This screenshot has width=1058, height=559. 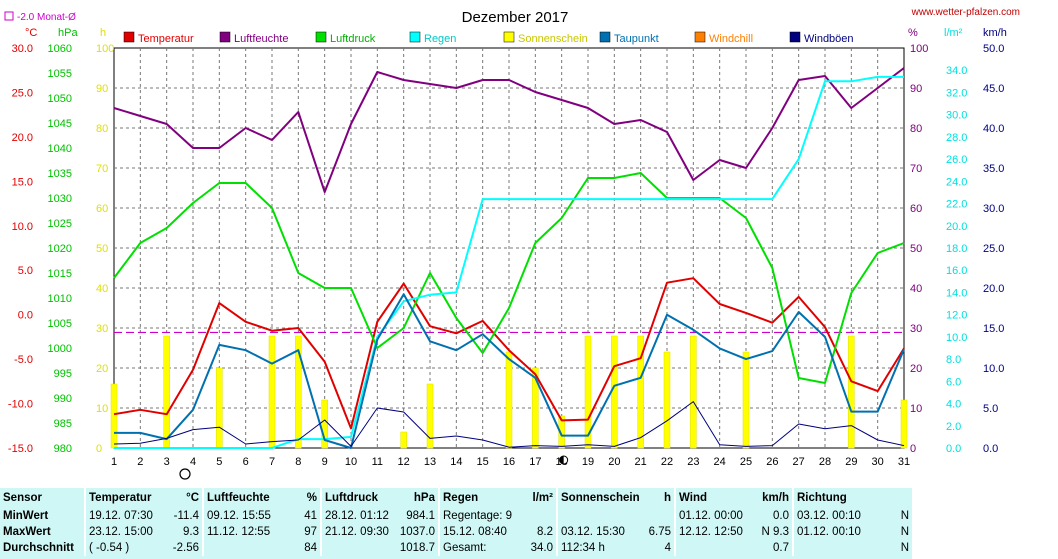 What do you see at coordinates (298, 462) in the screenshot?
I see `x-tick-label: 8` at bounding box center [298, 462].